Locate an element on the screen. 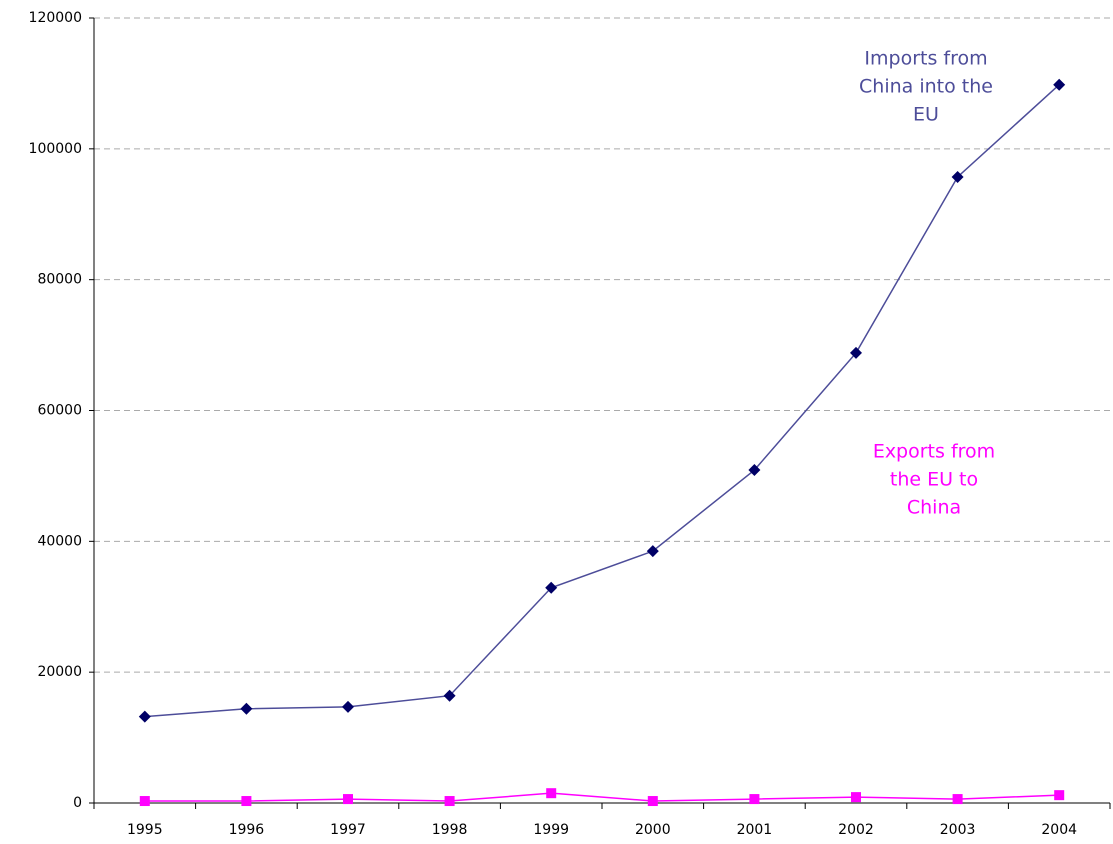  y-tick-label: 80000 is located at coordinates (59, 280).